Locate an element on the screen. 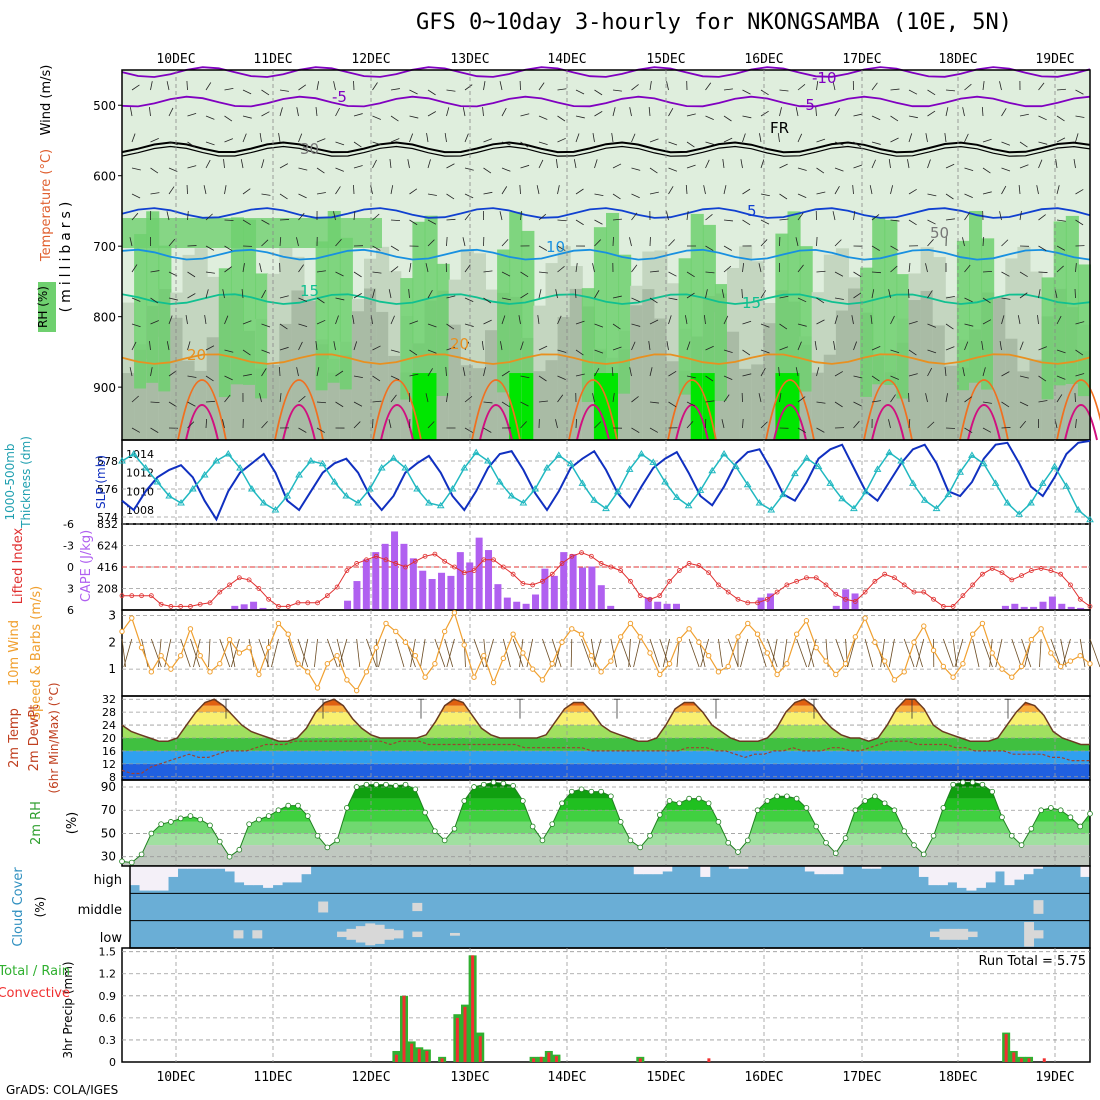  precip-conv-bar is located at coordinates (541, 1059).